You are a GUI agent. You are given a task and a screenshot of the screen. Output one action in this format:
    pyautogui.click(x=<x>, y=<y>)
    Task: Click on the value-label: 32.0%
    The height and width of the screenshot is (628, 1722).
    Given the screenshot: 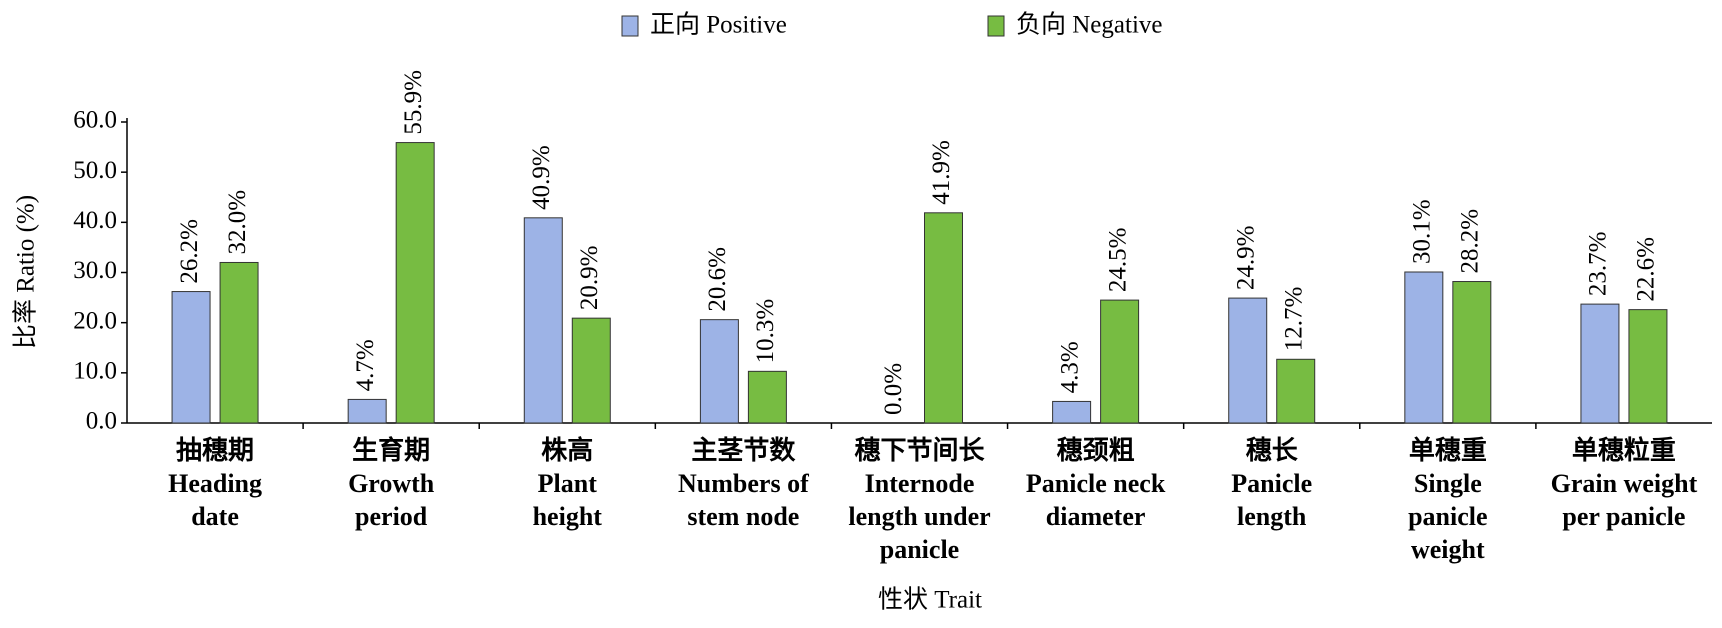 What is the action you would take?
    pyautogui.click(x=237, y=222)
    